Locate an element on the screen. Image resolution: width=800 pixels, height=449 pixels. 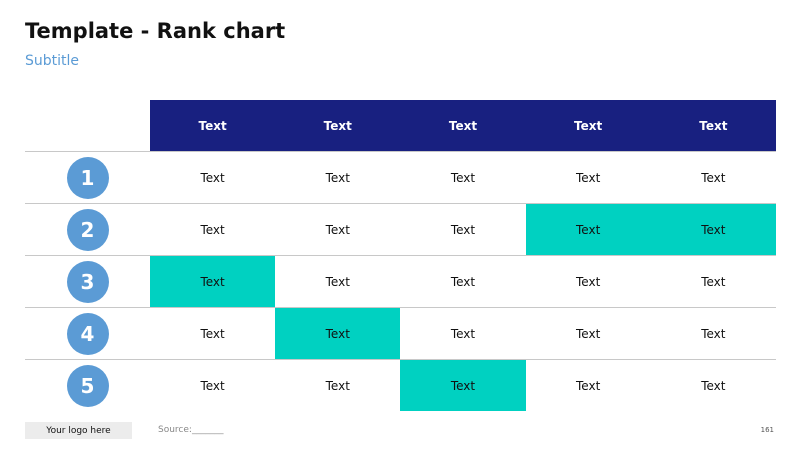
rank-badge: 1 is located at coordinates (87, 177).